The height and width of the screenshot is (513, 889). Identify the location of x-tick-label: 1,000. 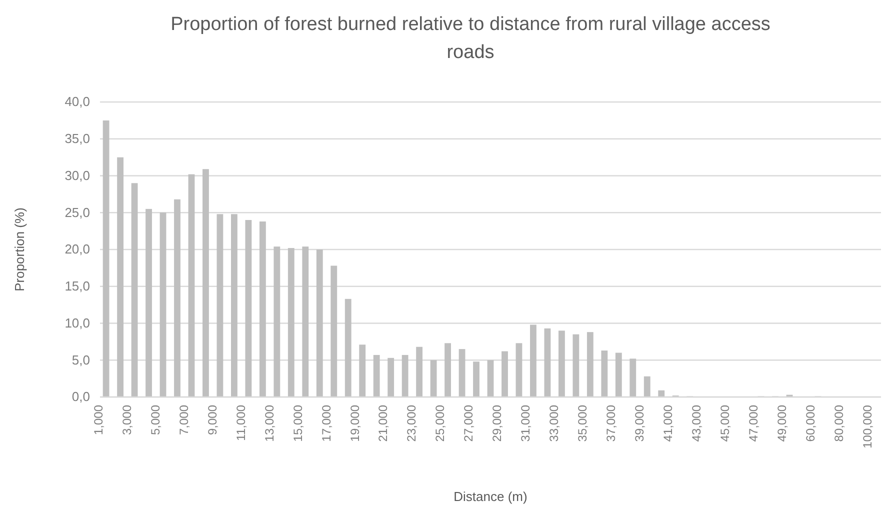
(98, 420).